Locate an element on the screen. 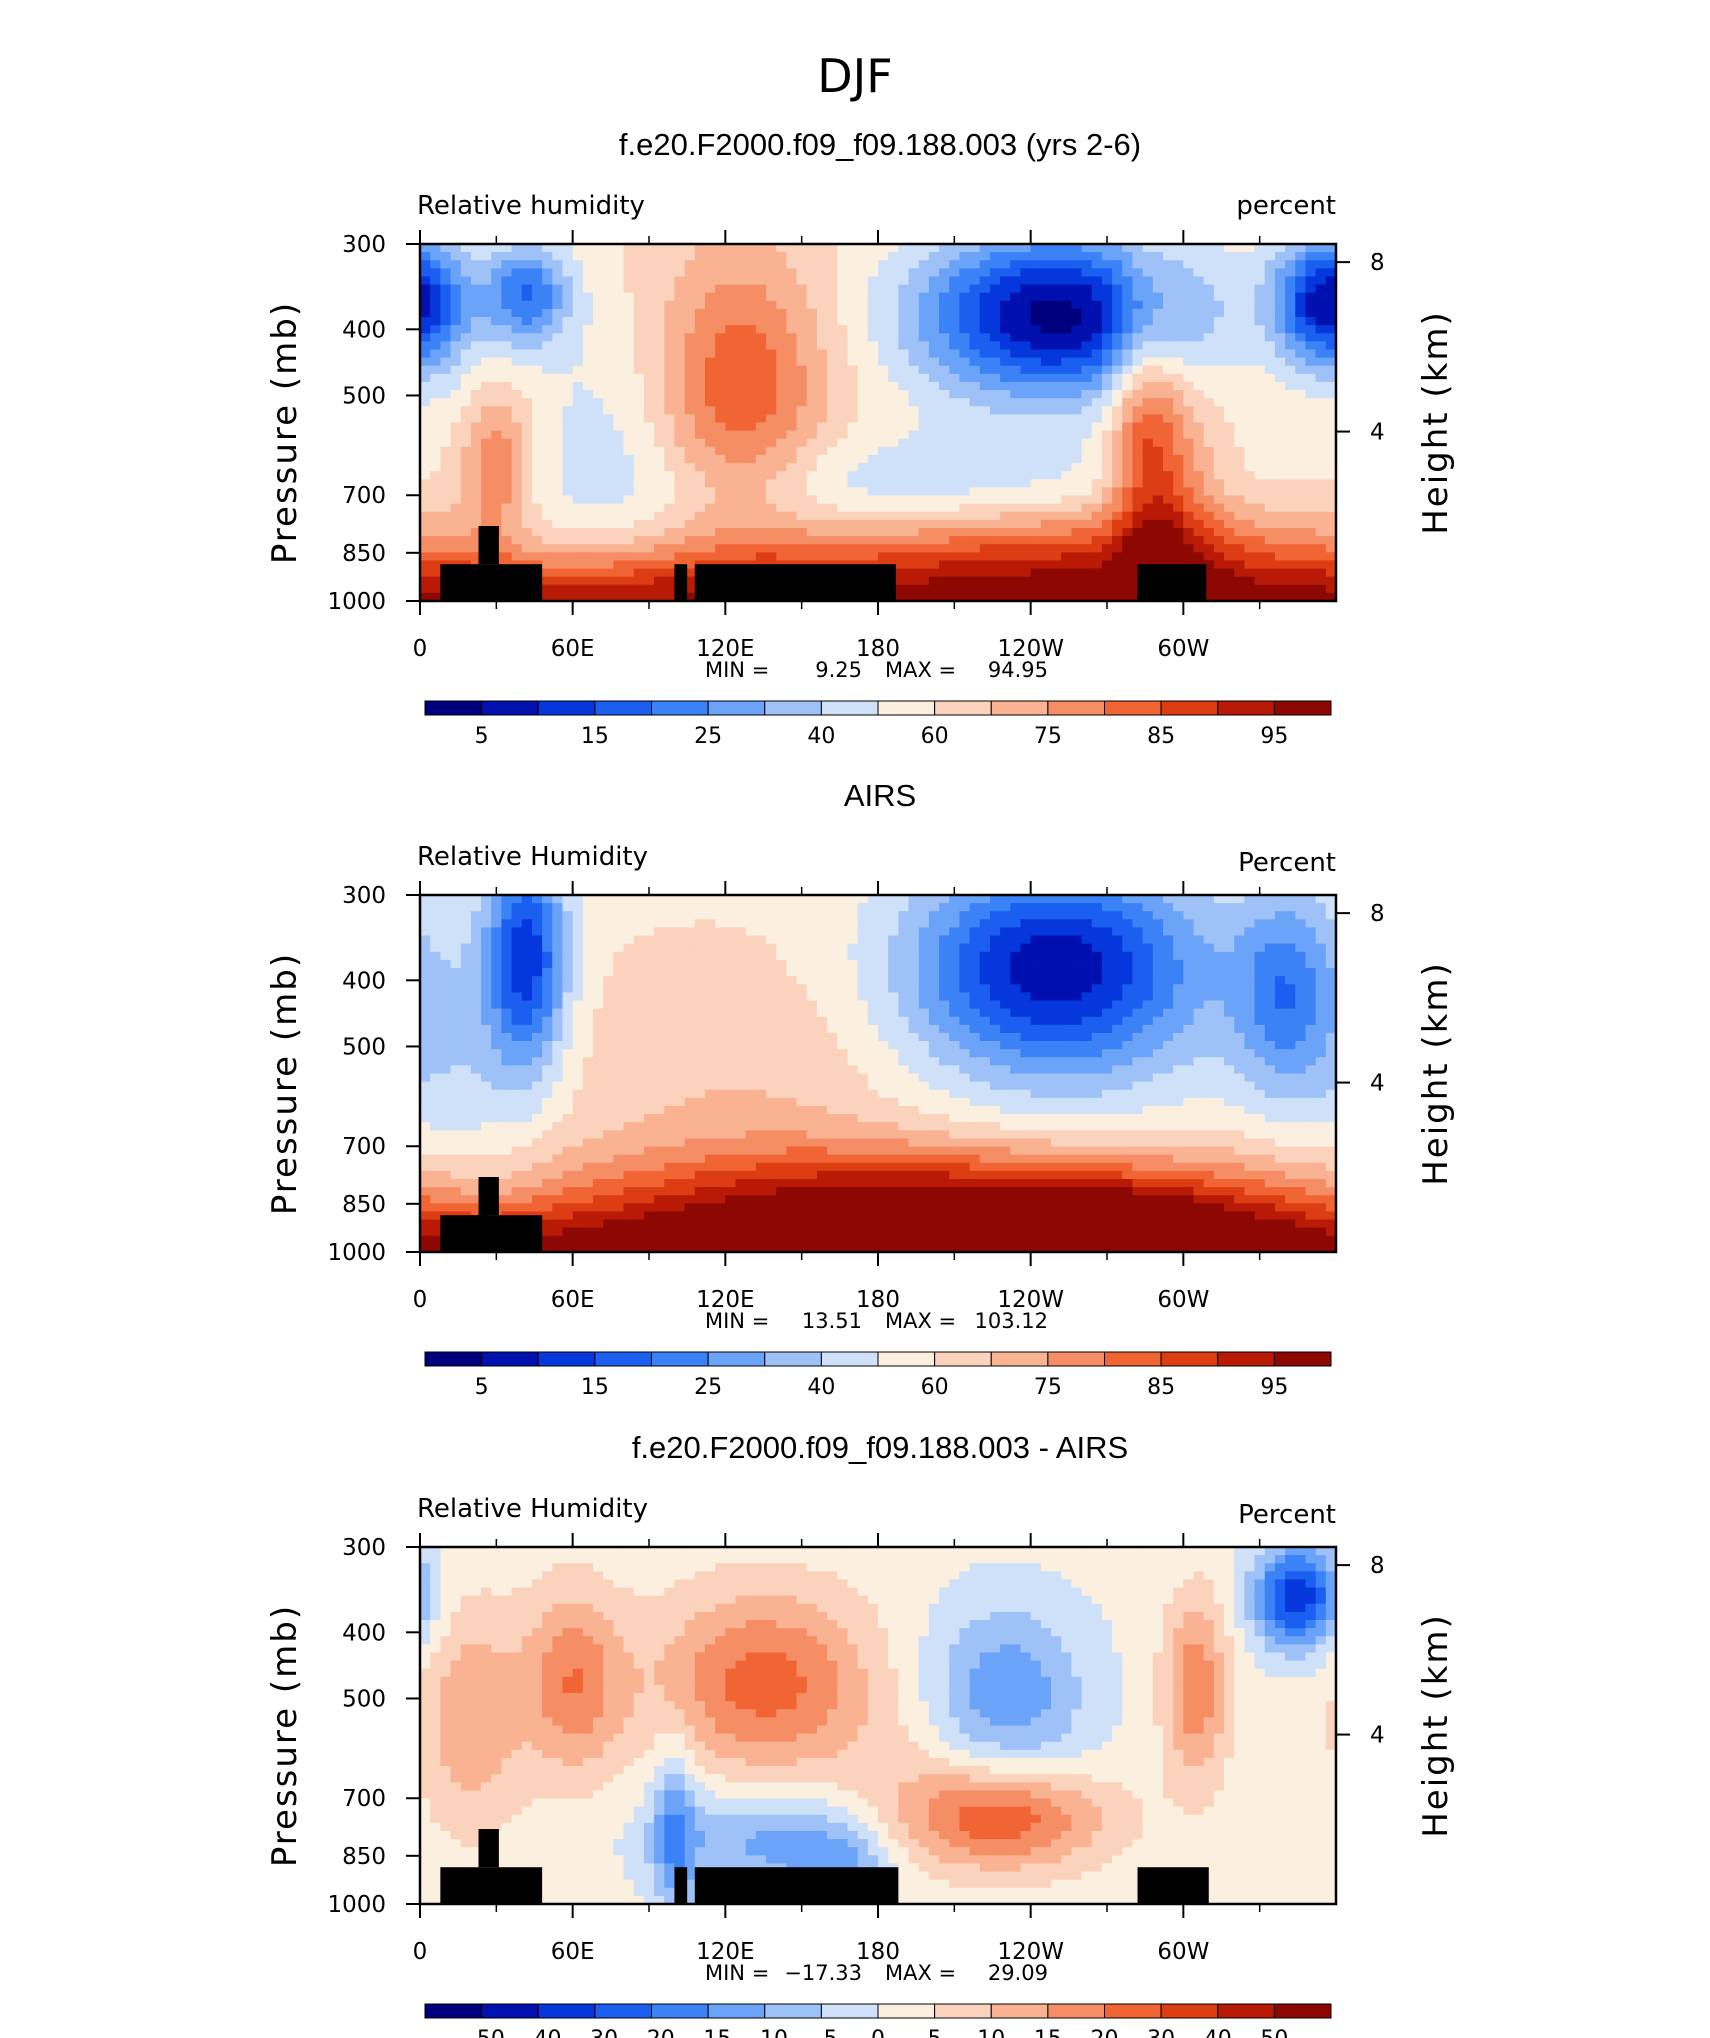  colorbar-label: 15 is located at coordinates (595, 736).